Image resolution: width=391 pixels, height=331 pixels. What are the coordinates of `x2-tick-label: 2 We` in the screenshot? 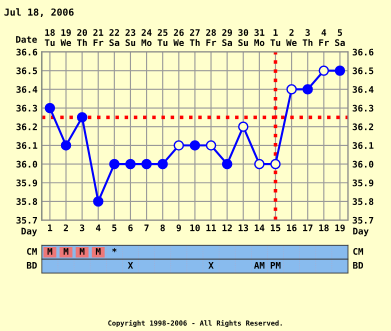 It's located at (291, 37).